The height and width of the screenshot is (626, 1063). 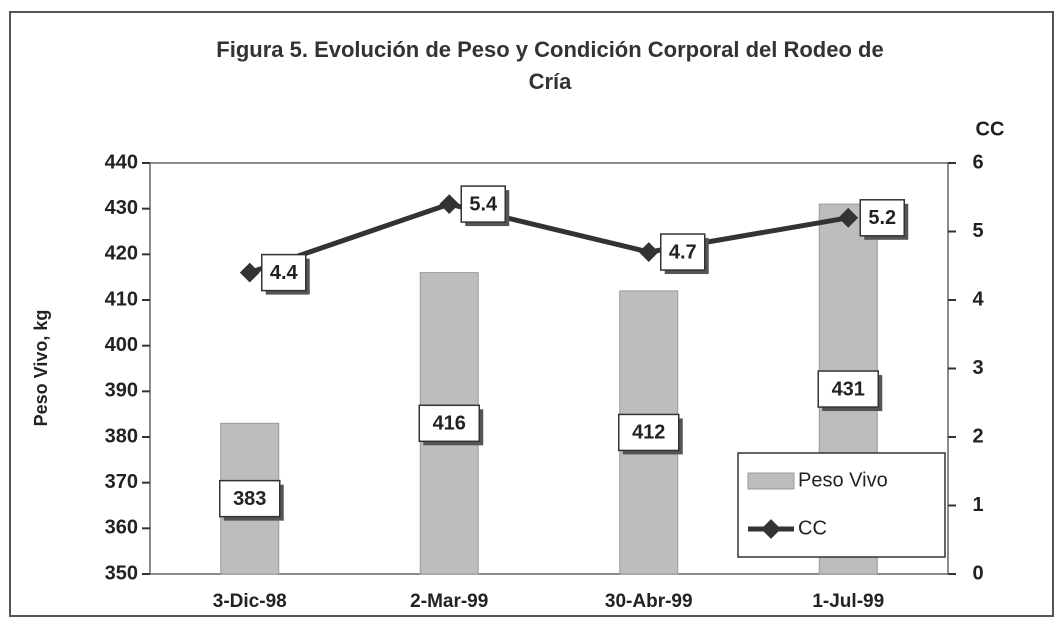 What do you see at coordinates (250, 601) in the screenshot?
I see `x-tick-label: 3-Dic-98` at bounding box center [250, 601].